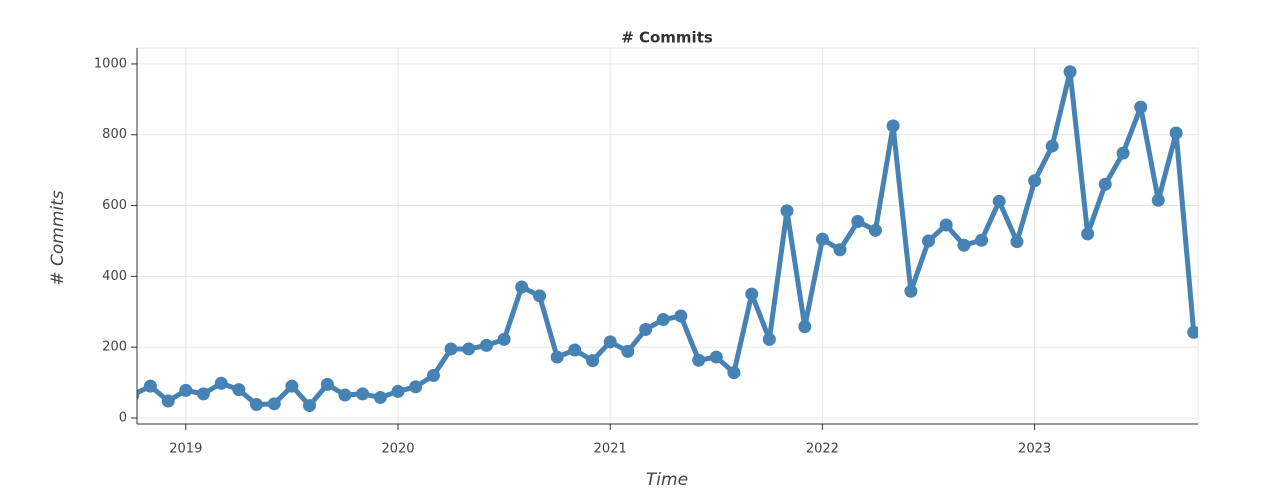 This screenshot has width=1284, height=498. What do you see at coordinates (667, 38) in the screenshot?
I see `chart-title: # Commits` at bounding box center [667, 38].